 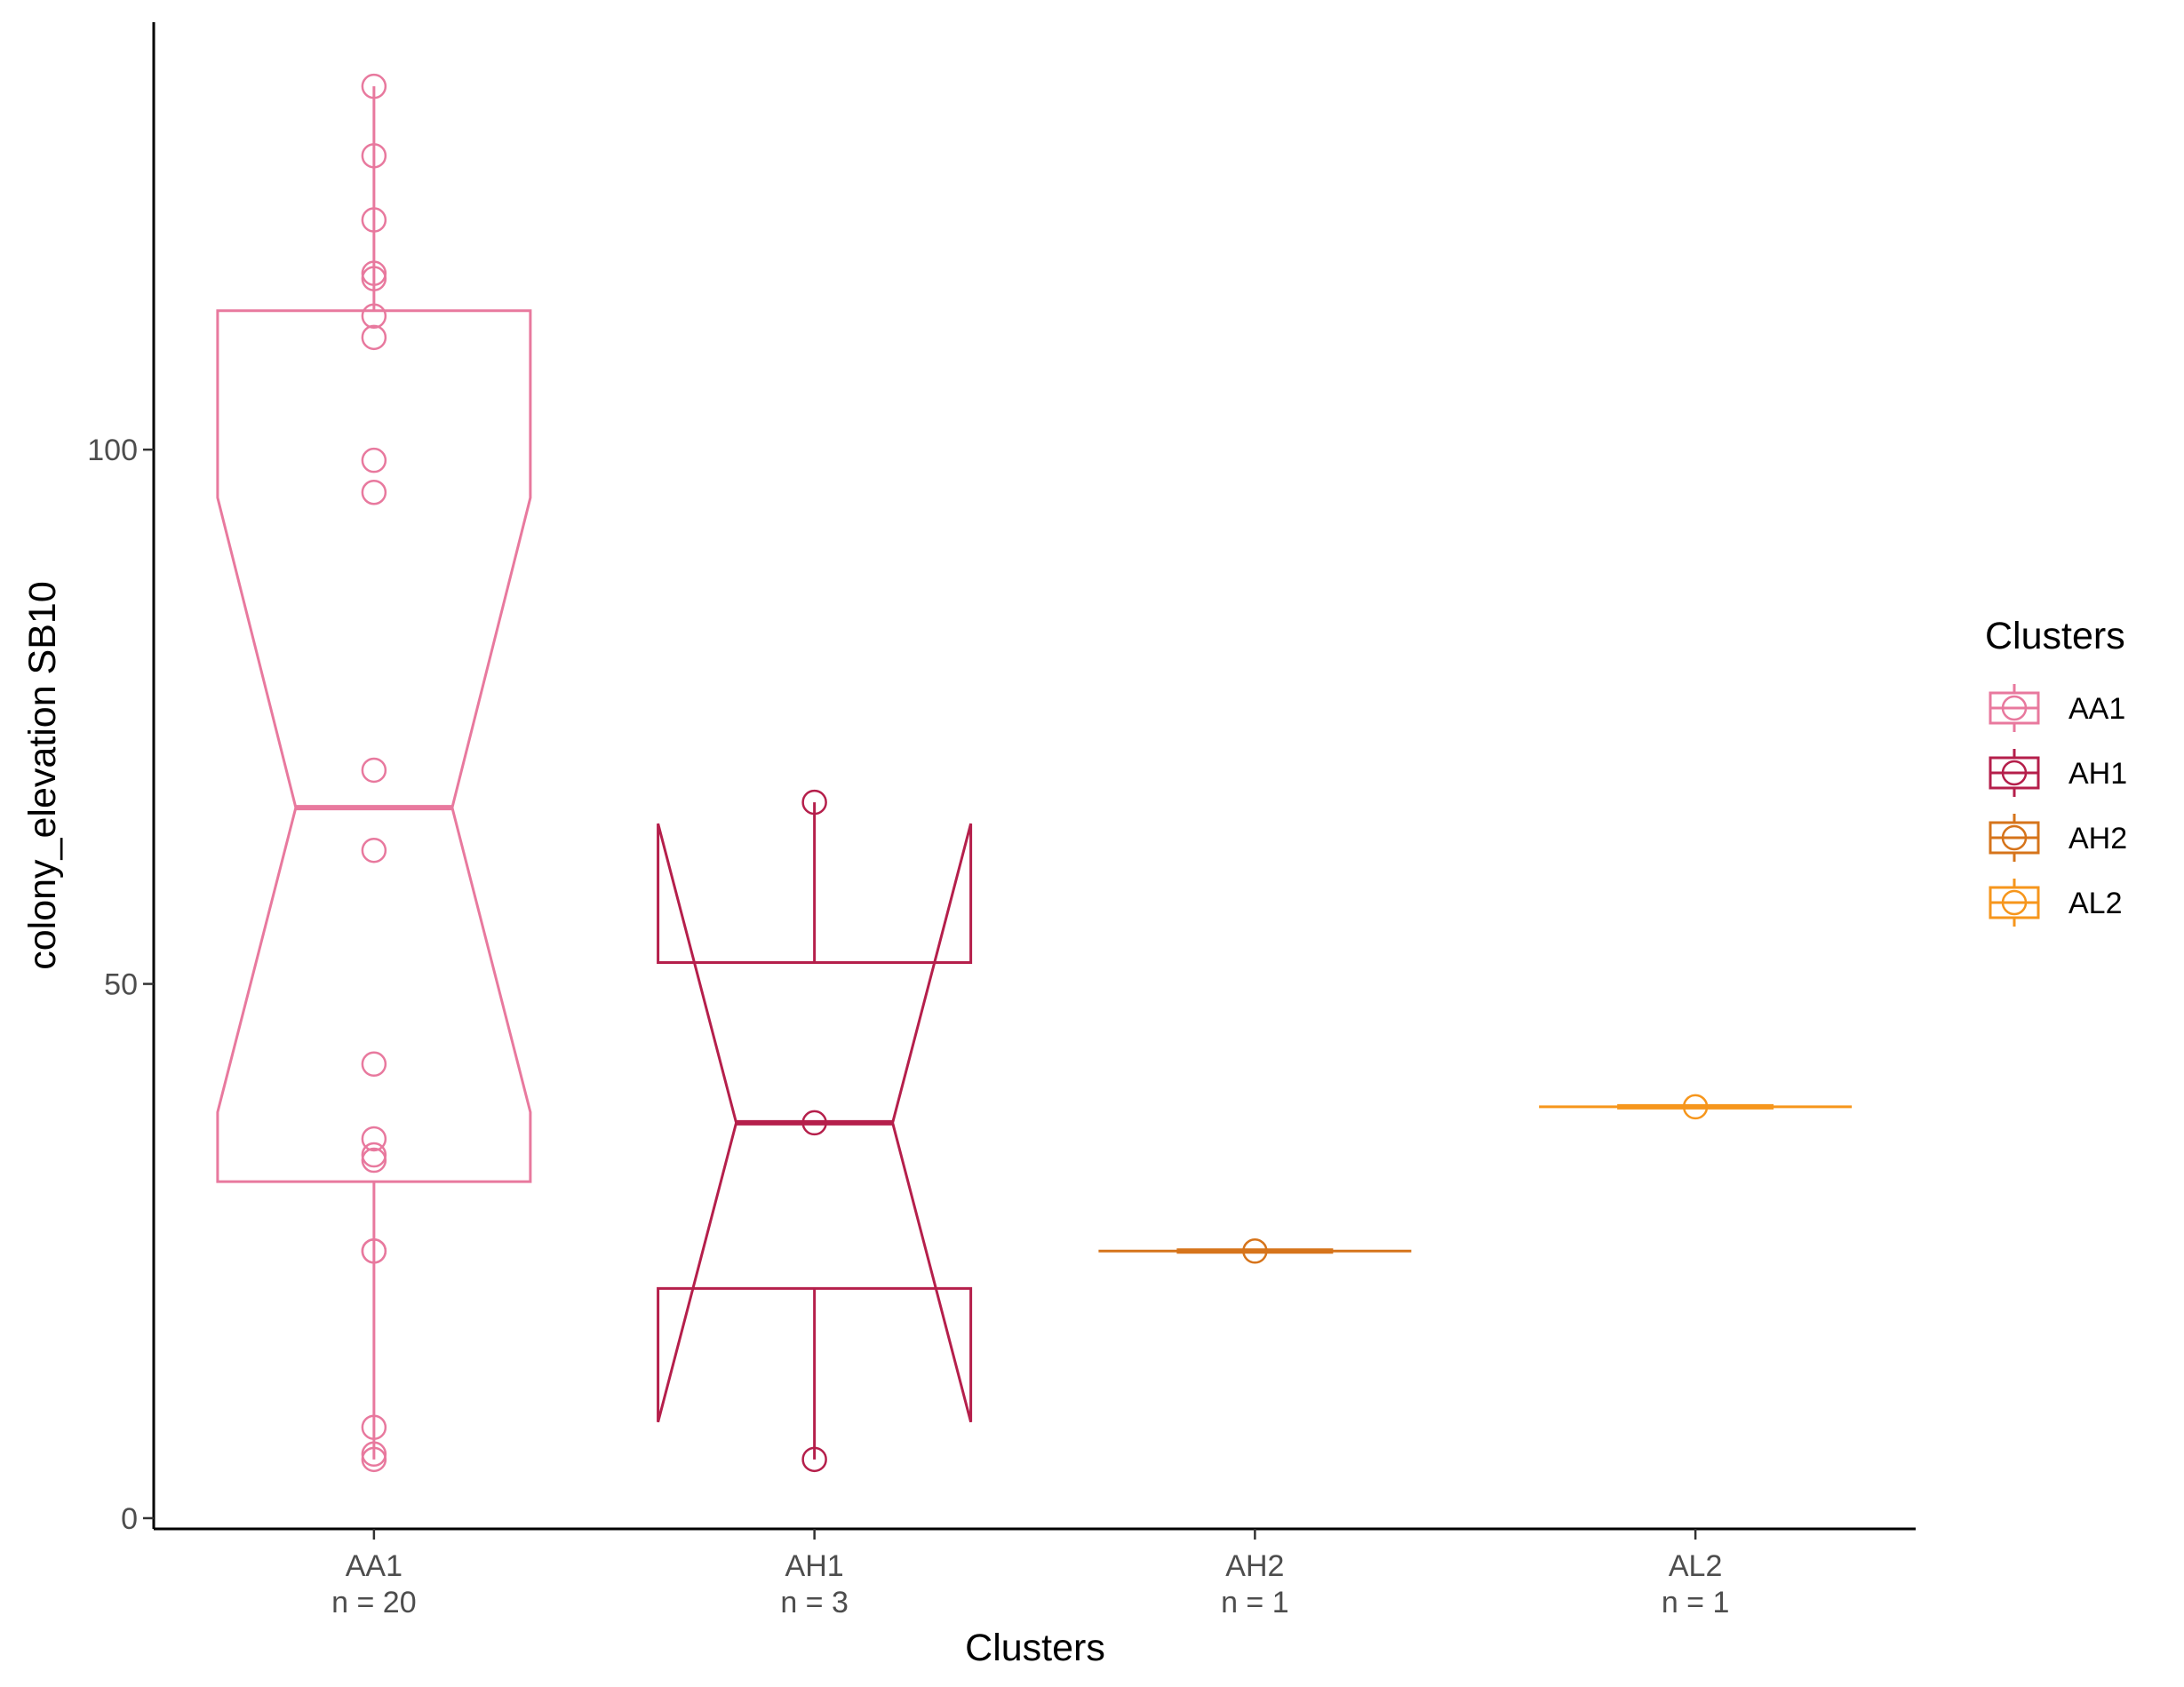 I want to click on legend: Clusters AA1 AH1 AH2 AL2, so click(x=2056, y=771).